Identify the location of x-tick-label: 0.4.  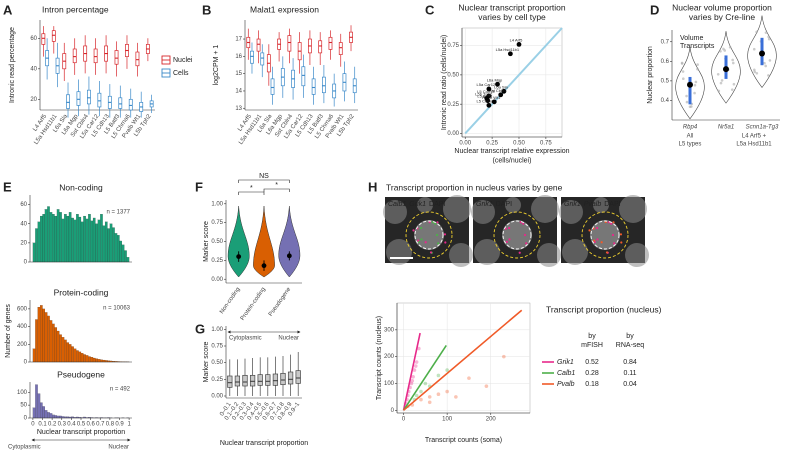
(71, 425).